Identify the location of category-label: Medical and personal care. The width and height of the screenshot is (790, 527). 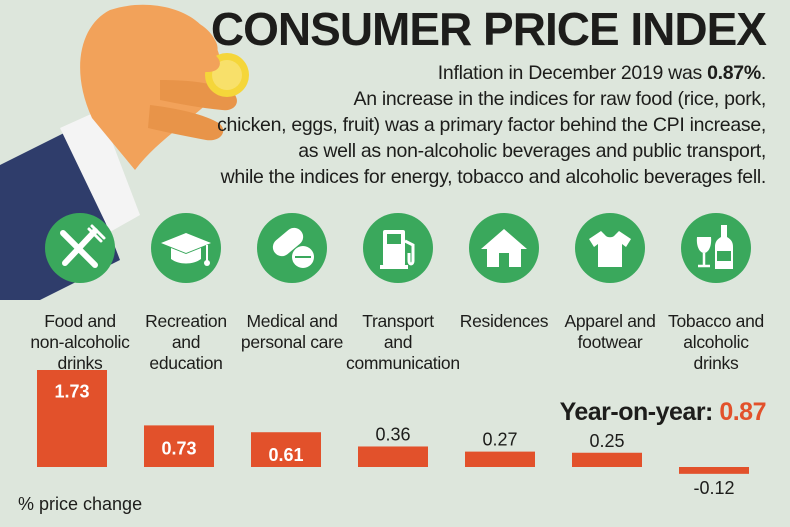
(292, 331).